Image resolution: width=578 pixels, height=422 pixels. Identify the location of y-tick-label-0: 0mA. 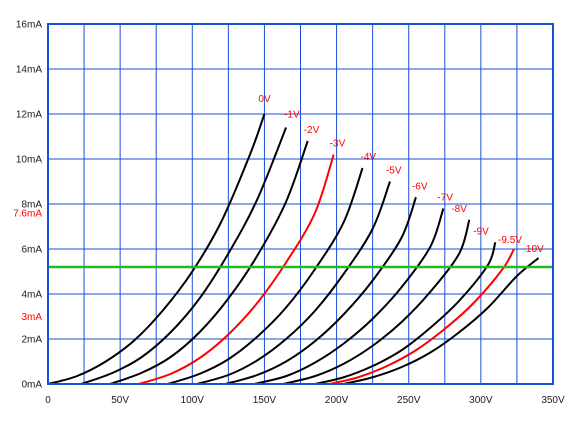
(31, 385).